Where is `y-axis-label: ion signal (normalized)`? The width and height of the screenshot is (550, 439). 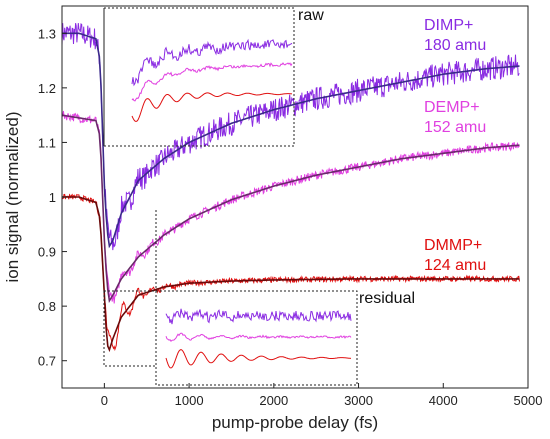
y-axis-label: ion signal (normalized) is located at coordinates (12, 196).